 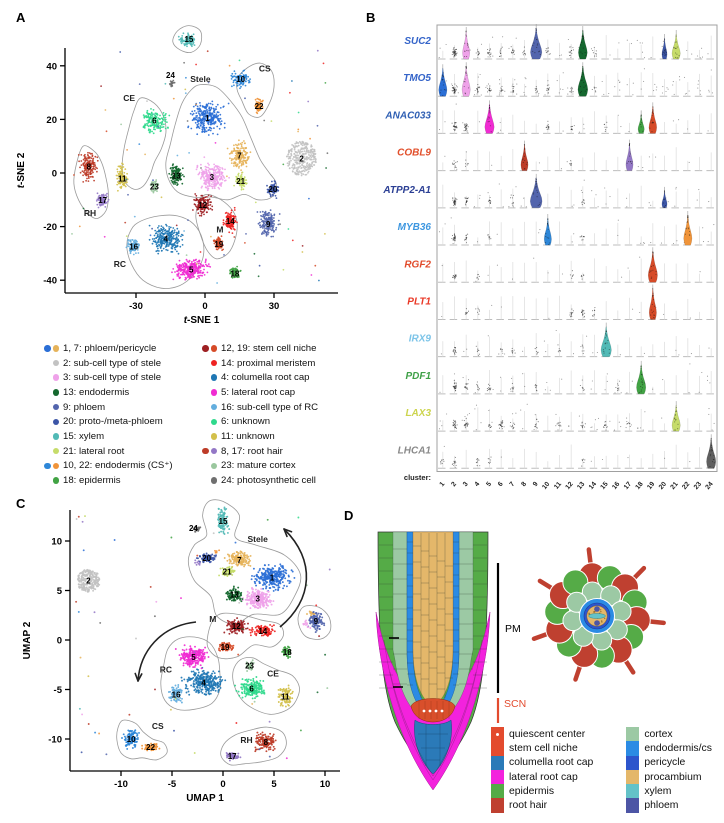 I want to click on anatomy-legend-label: quiescent center, so click(x=547, y=734).